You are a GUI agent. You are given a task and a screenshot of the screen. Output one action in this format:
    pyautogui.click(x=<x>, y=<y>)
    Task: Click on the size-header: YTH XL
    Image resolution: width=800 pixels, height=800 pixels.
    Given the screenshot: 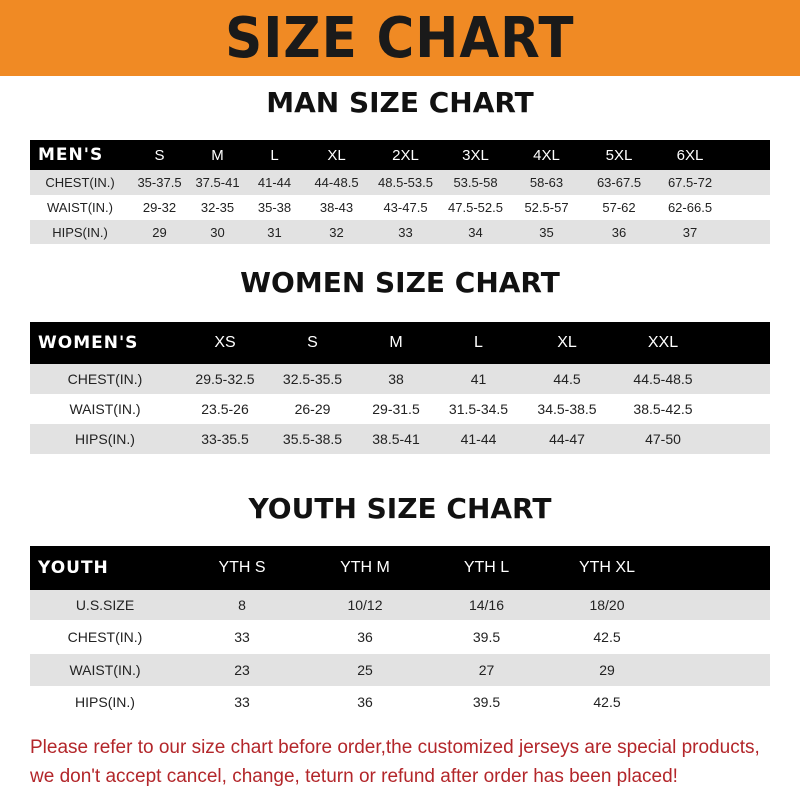 What is the action you would take?
    pyautogui.click(x=606, y=567)
    